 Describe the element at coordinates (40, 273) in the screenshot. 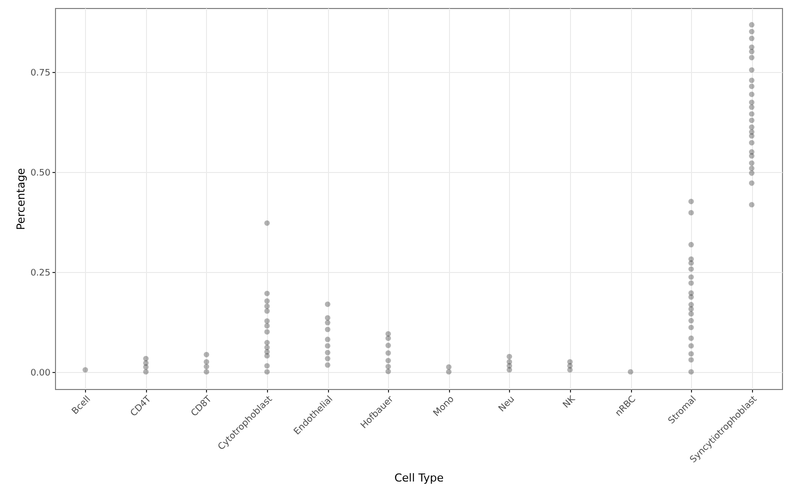

I see `y-tick-label: 0.25` at that location.